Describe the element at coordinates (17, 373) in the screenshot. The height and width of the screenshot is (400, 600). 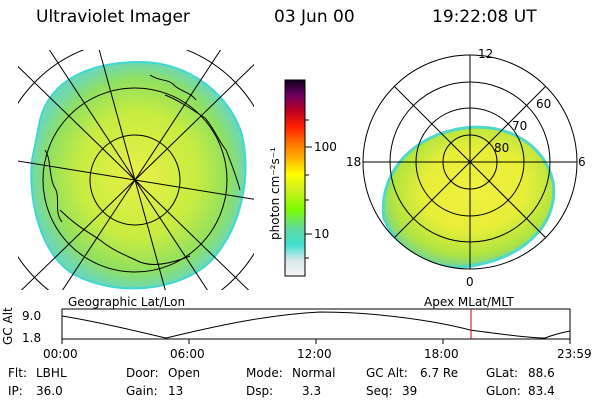
I see `filter-label: Flt:` at that location.